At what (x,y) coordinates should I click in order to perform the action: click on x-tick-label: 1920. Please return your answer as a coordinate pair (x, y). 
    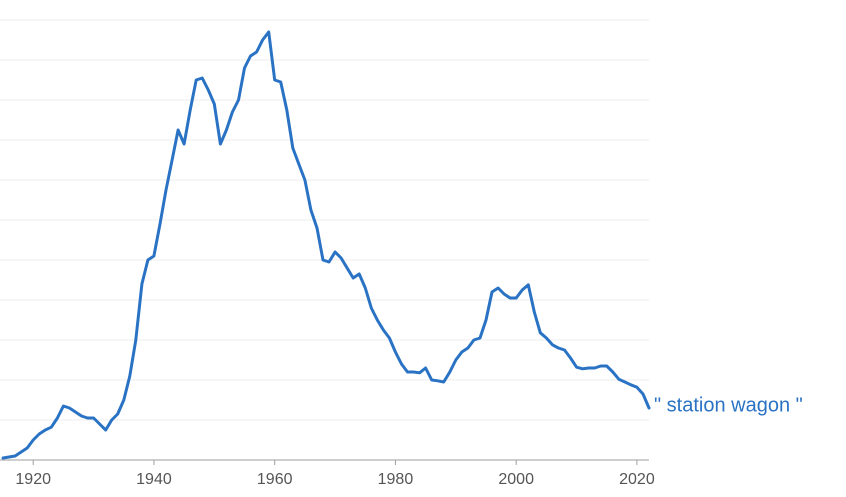
    Looking at the image, I should click on (33, 479).